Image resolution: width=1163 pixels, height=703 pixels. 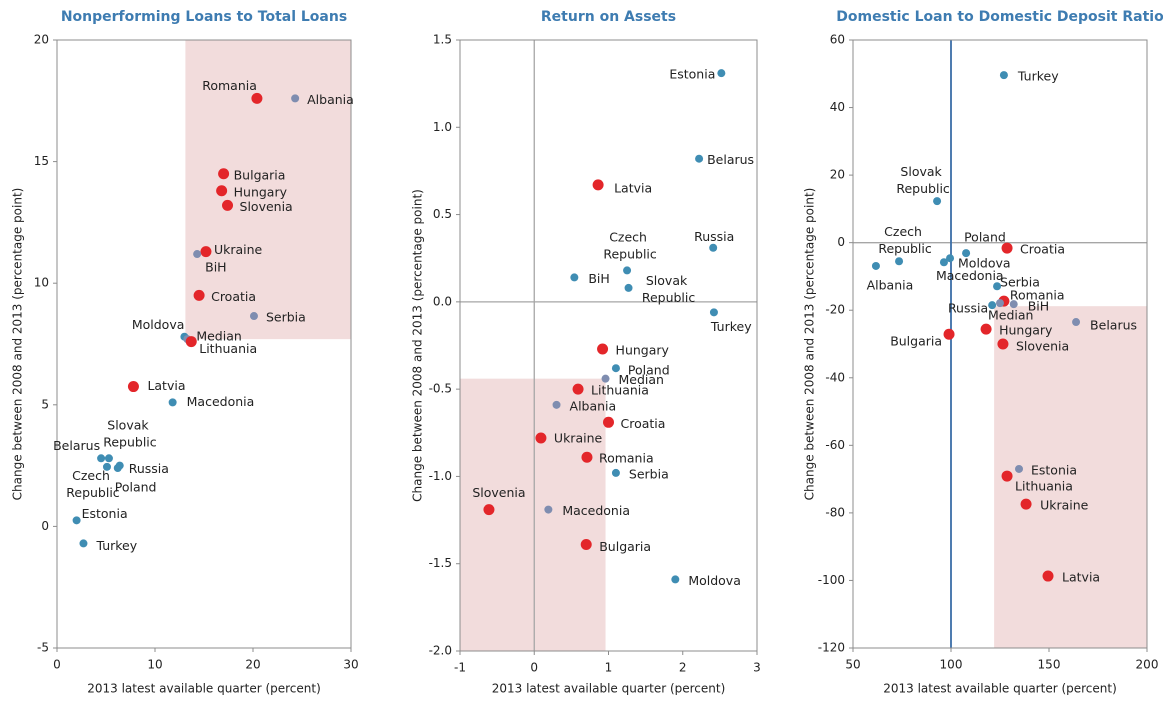 I want to click on chart-title: Nonperforming Loans to Total Loans, so click(x=204, y=17).